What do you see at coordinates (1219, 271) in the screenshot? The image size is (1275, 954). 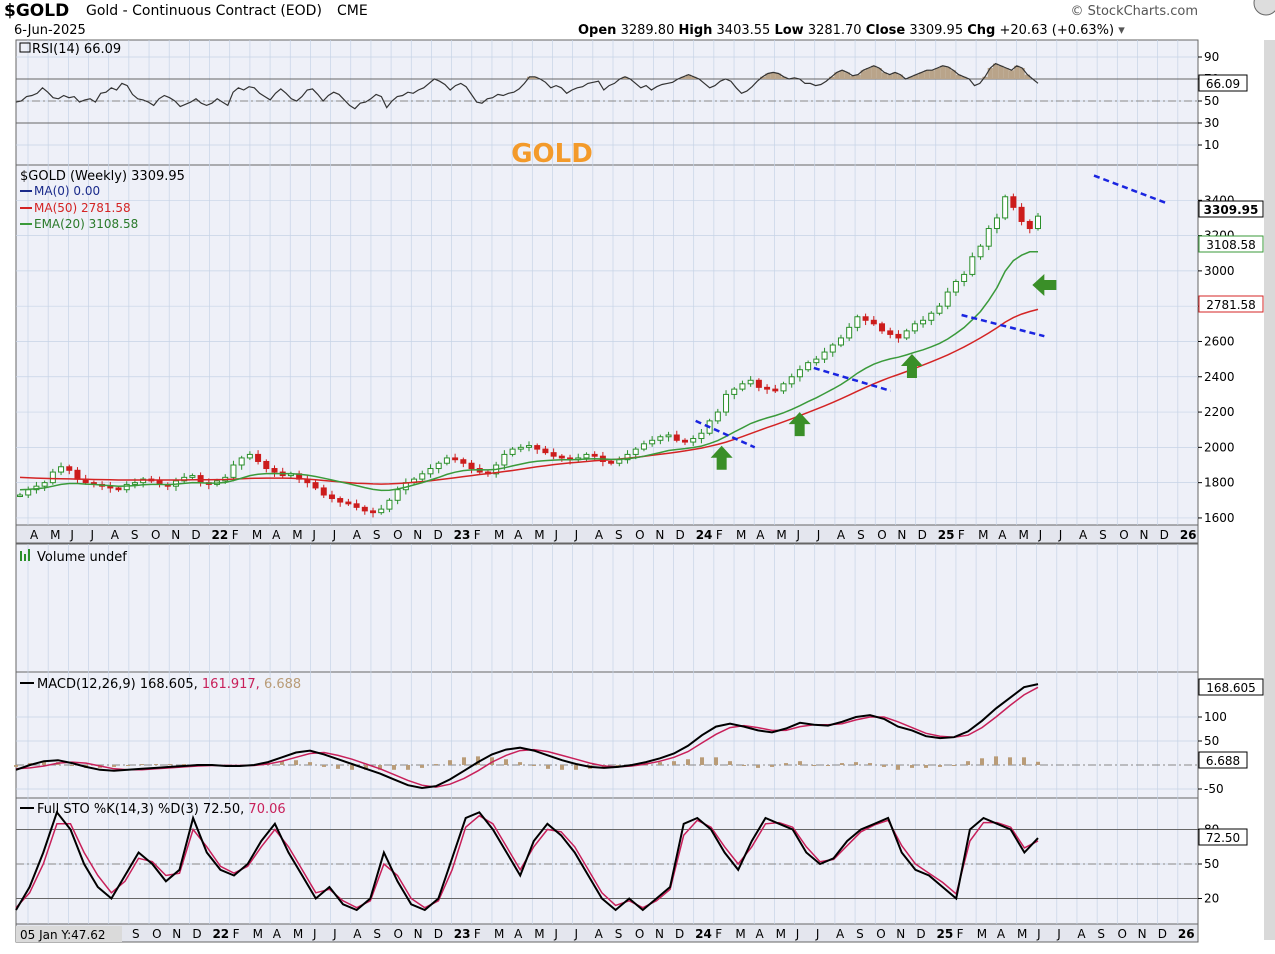 I see `axis-tick-label: 3000` at bounding box center [1219, 271].